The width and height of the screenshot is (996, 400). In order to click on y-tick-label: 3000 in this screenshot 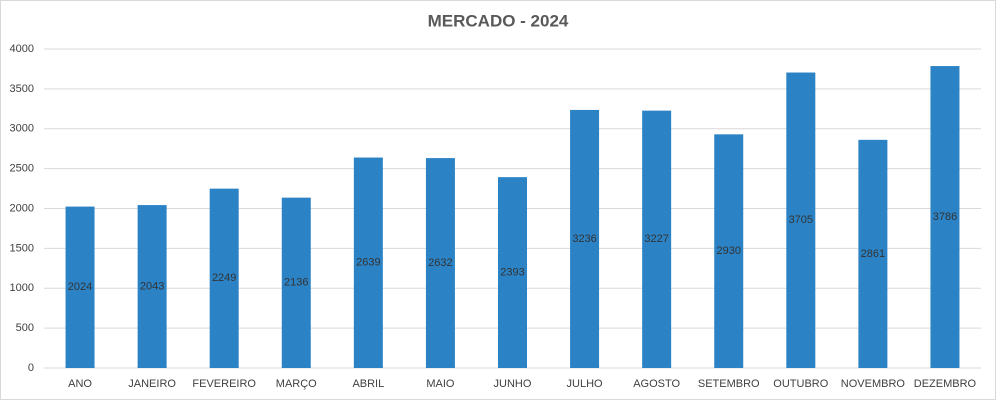, I will do `click(22, 129)`.